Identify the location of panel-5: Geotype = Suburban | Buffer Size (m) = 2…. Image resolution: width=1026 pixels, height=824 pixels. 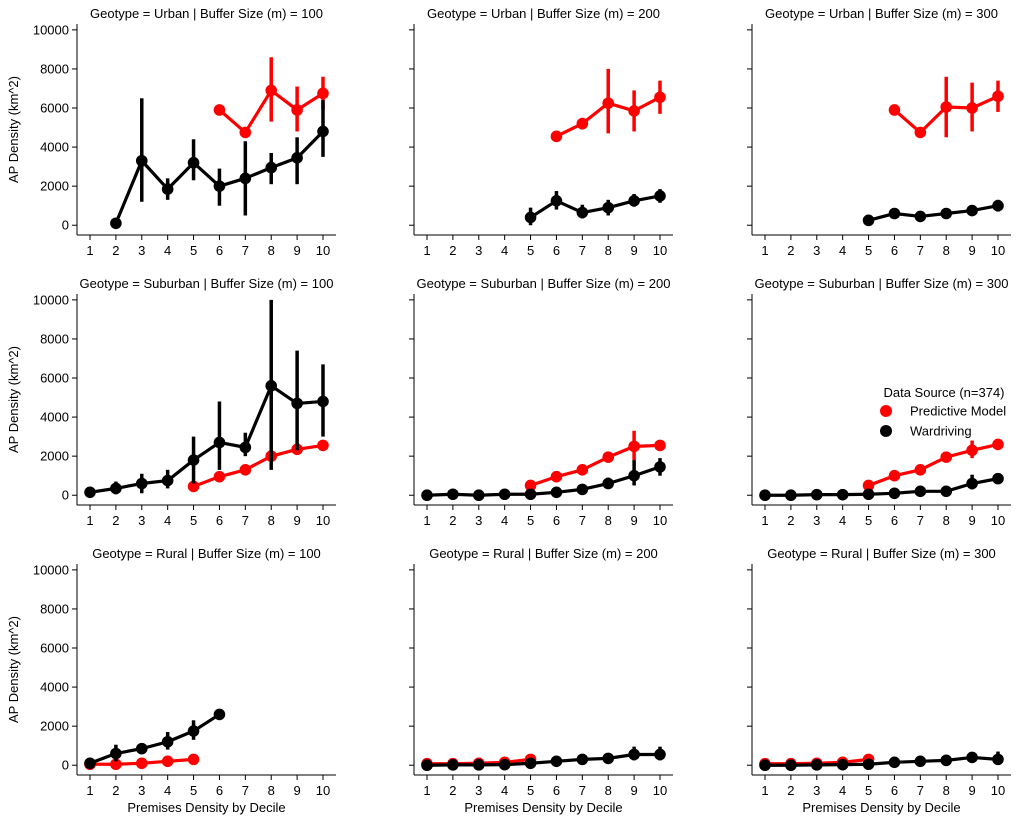
(541, 402).